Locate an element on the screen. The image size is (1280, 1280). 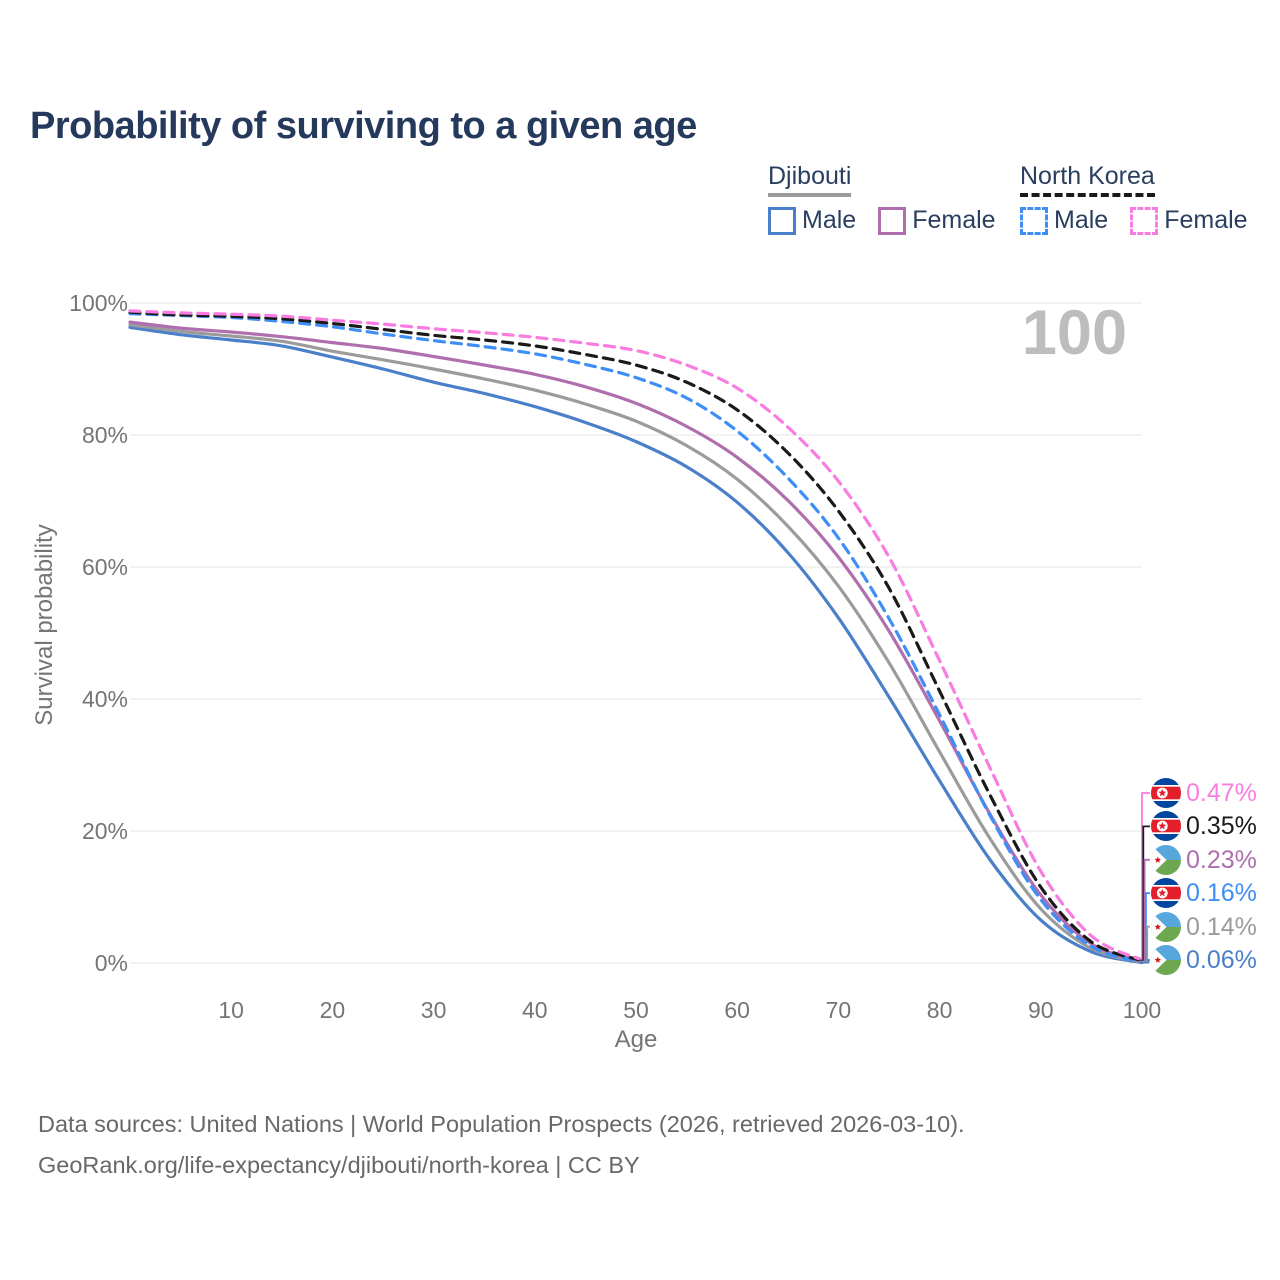
x-axis-tick-label: 80 is located at coordinates (939, 1010).